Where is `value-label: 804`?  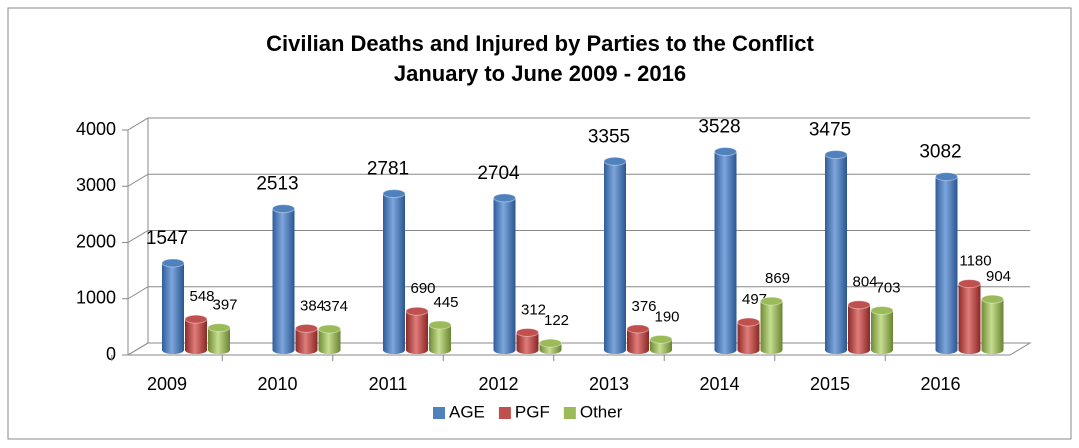
value-label: 804 is located at coordinates (864, 282).